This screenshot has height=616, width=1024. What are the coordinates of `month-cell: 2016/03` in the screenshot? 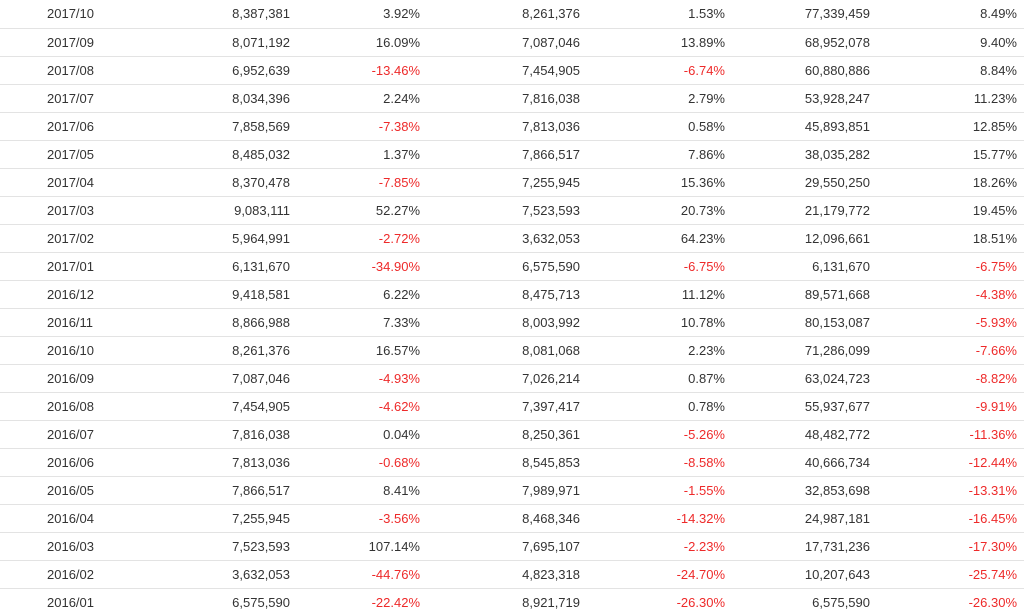 It's located at (70, 546).